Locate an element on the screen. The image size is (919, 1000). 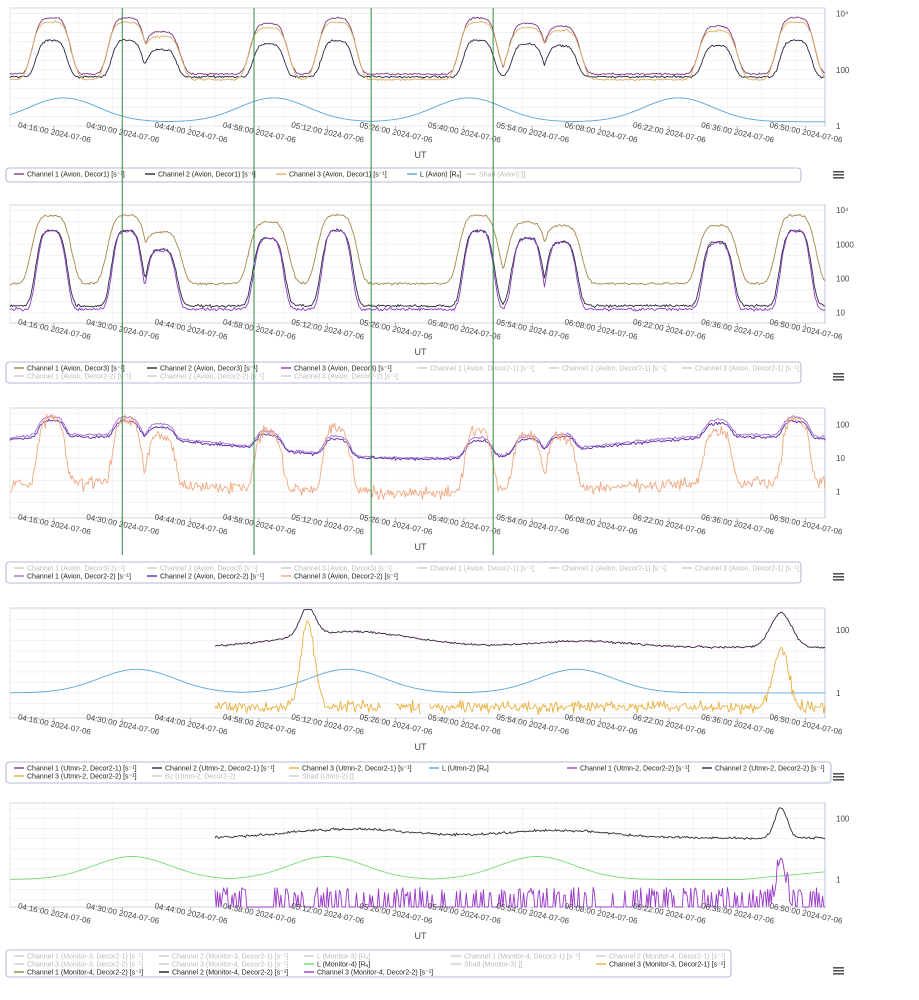
legend-item: Channel 2 (Utmn-2, Decor2-2) [s⁻¹] is located at coordinates (763, 769).